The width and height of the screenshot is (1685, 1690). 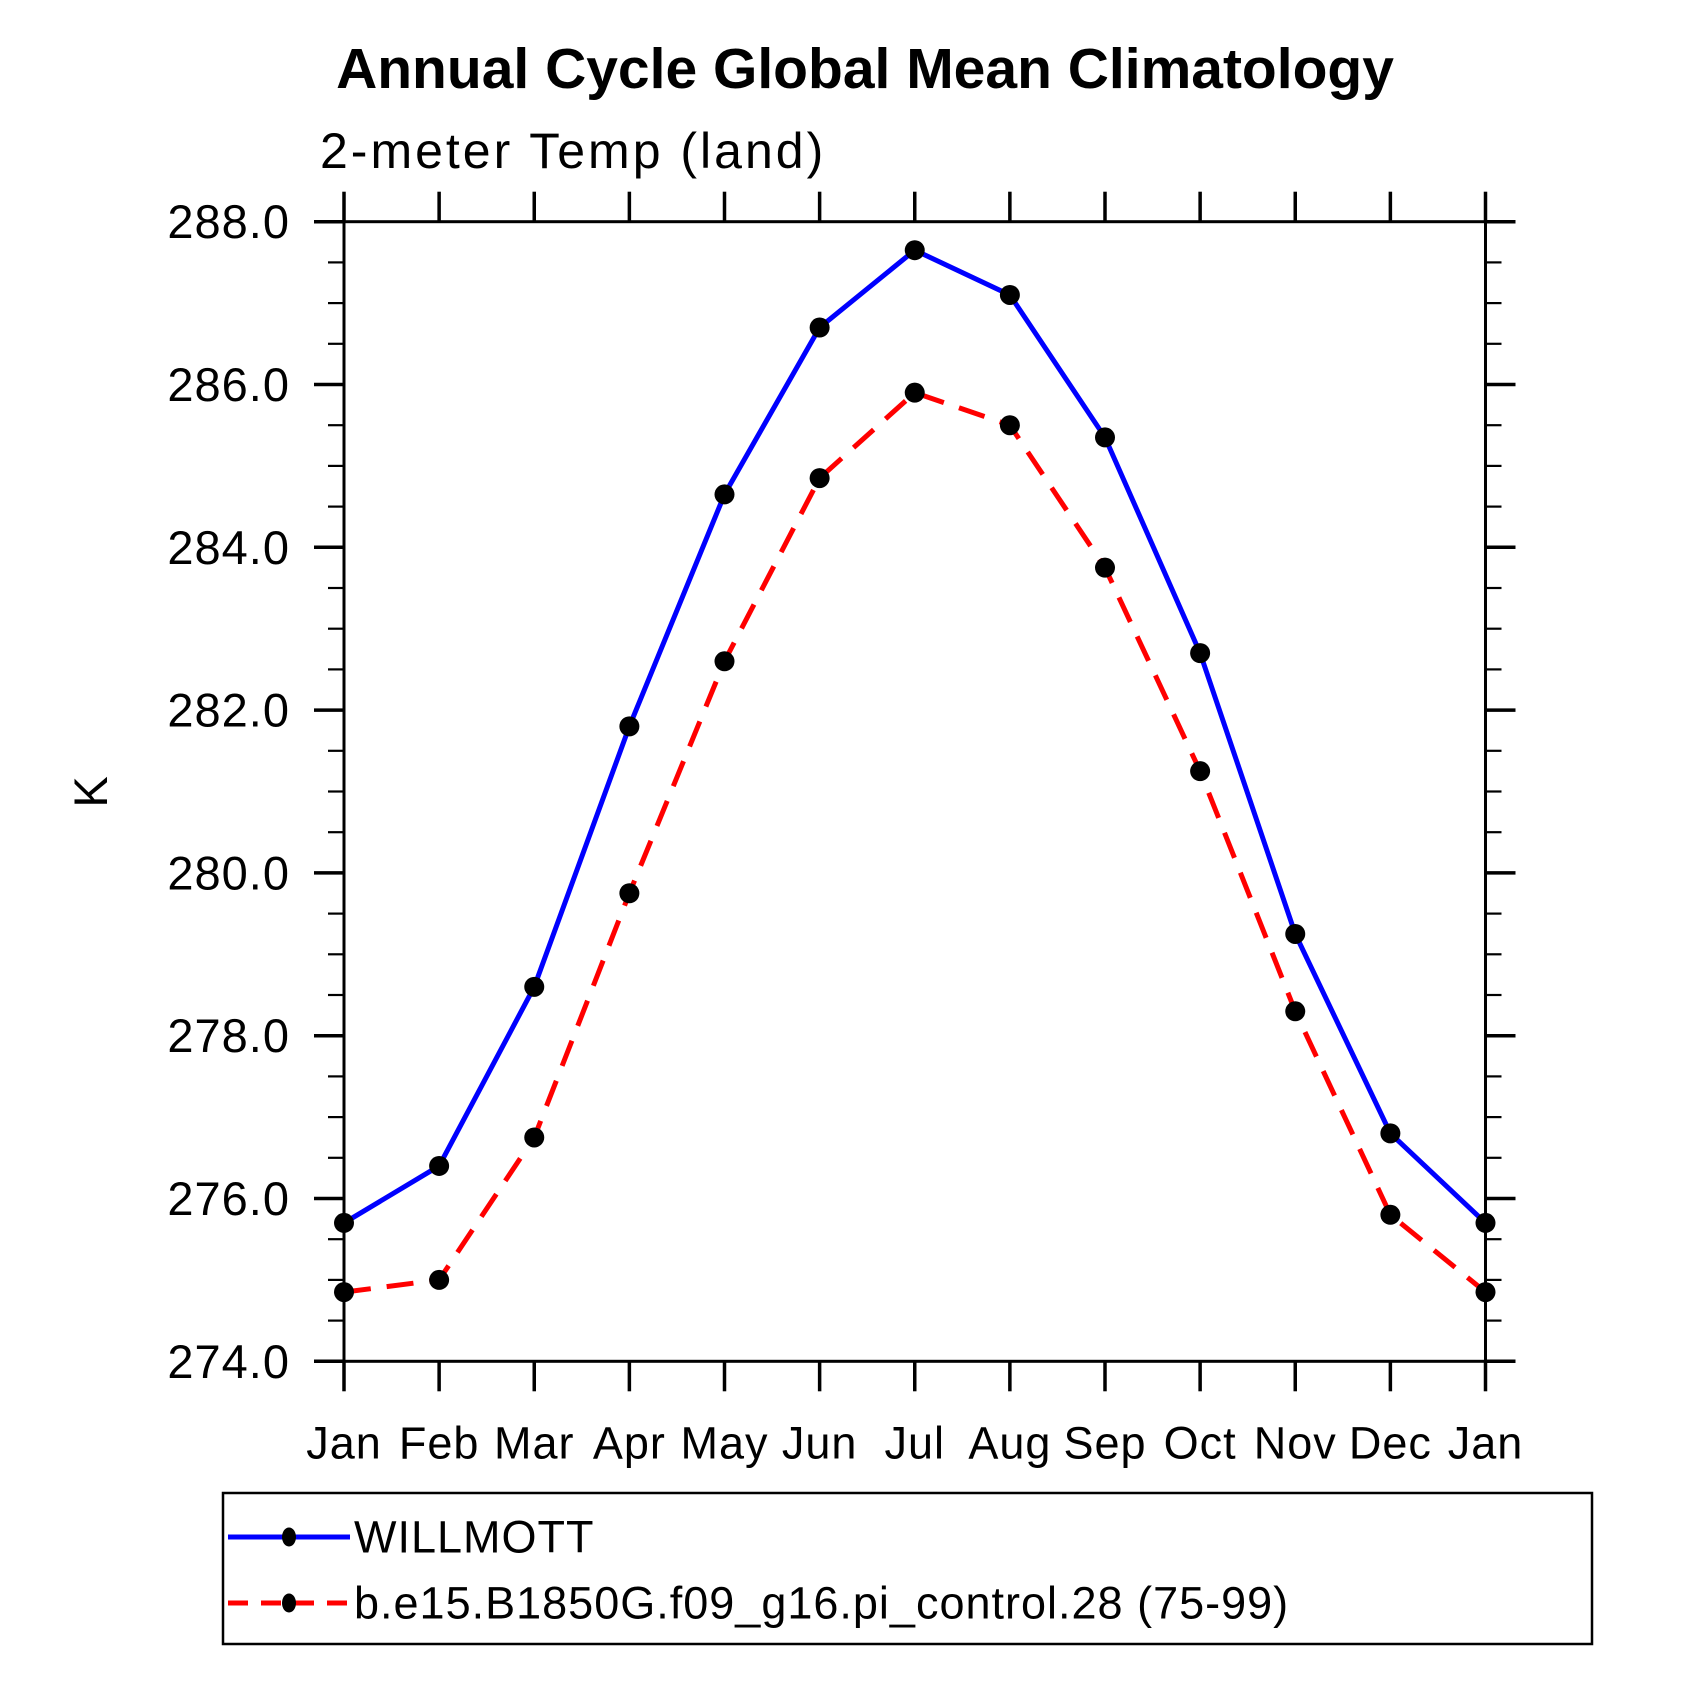 I want to click on y-tick-label: 278.0, so click(x=228, y=1035).